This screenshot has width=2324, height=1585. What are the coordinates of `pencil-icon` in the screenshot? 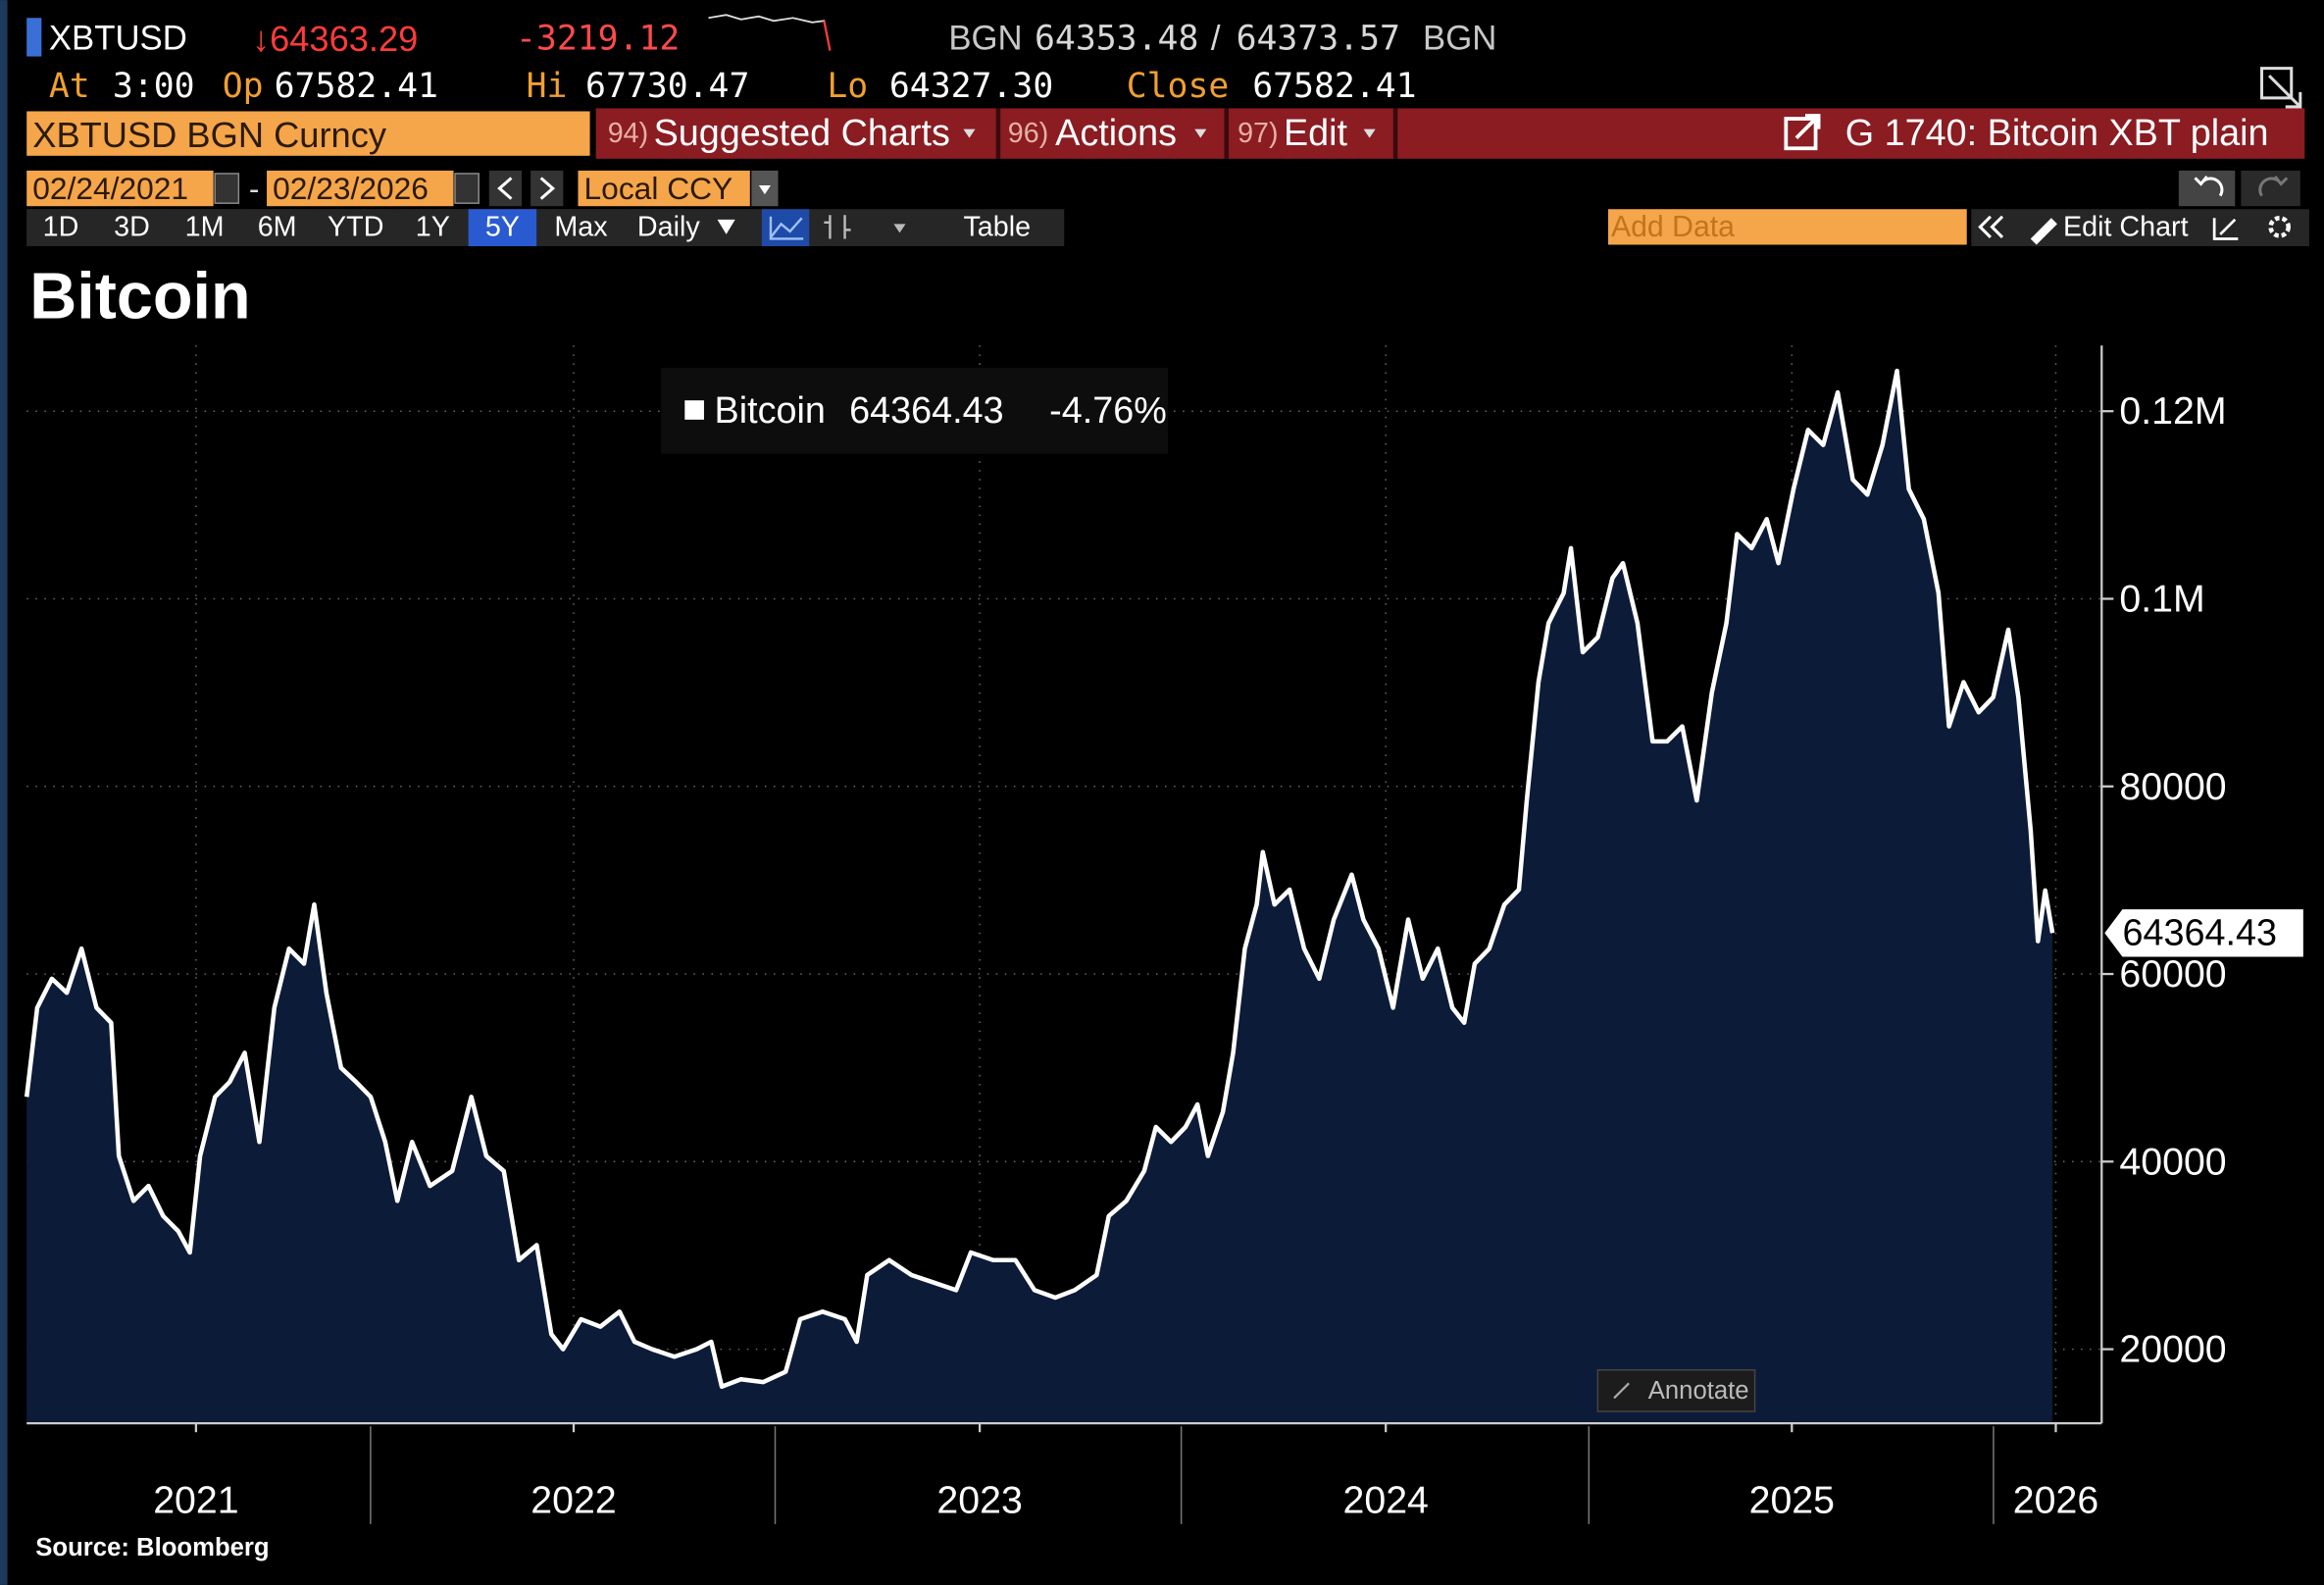 It's located at (2043, 231).